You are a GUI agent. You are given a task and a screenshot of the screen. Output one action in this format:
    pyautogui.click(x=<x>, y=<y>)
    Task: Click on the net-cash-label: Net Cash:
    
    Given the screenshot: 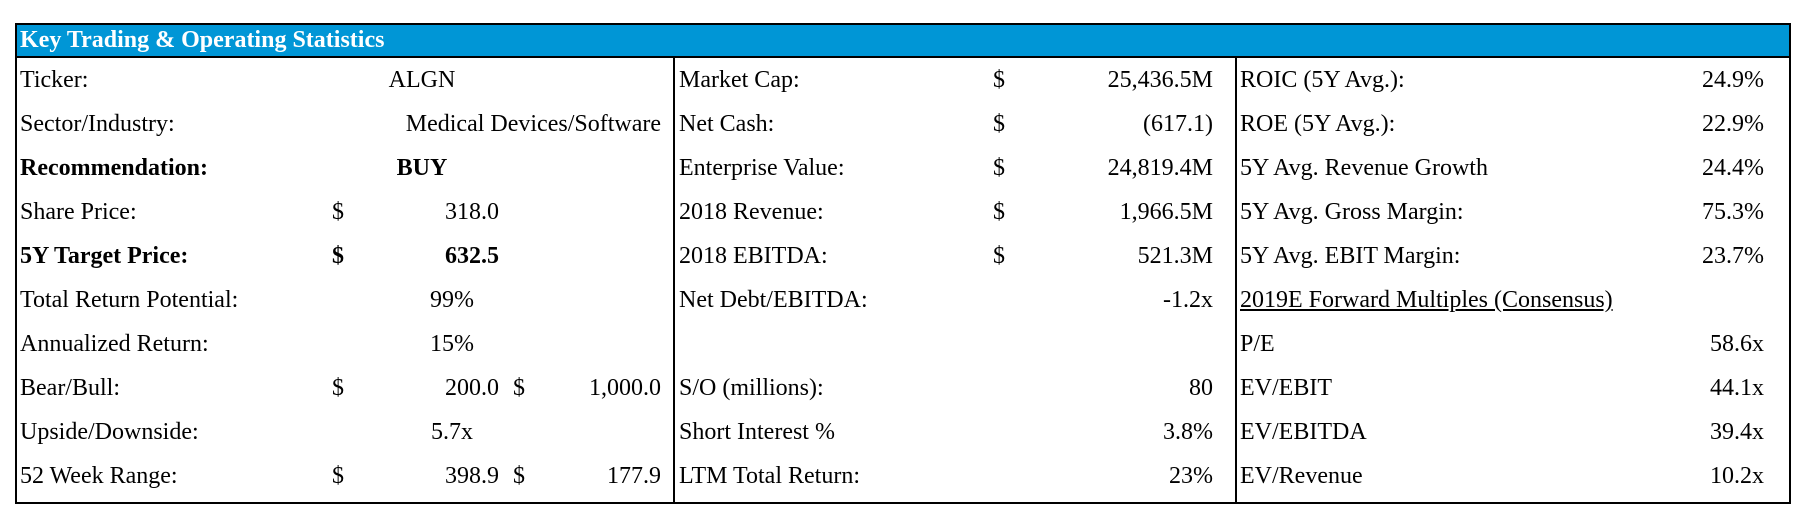 What is the action you would take?
    pyautogui.click(x=727, y=124)
    